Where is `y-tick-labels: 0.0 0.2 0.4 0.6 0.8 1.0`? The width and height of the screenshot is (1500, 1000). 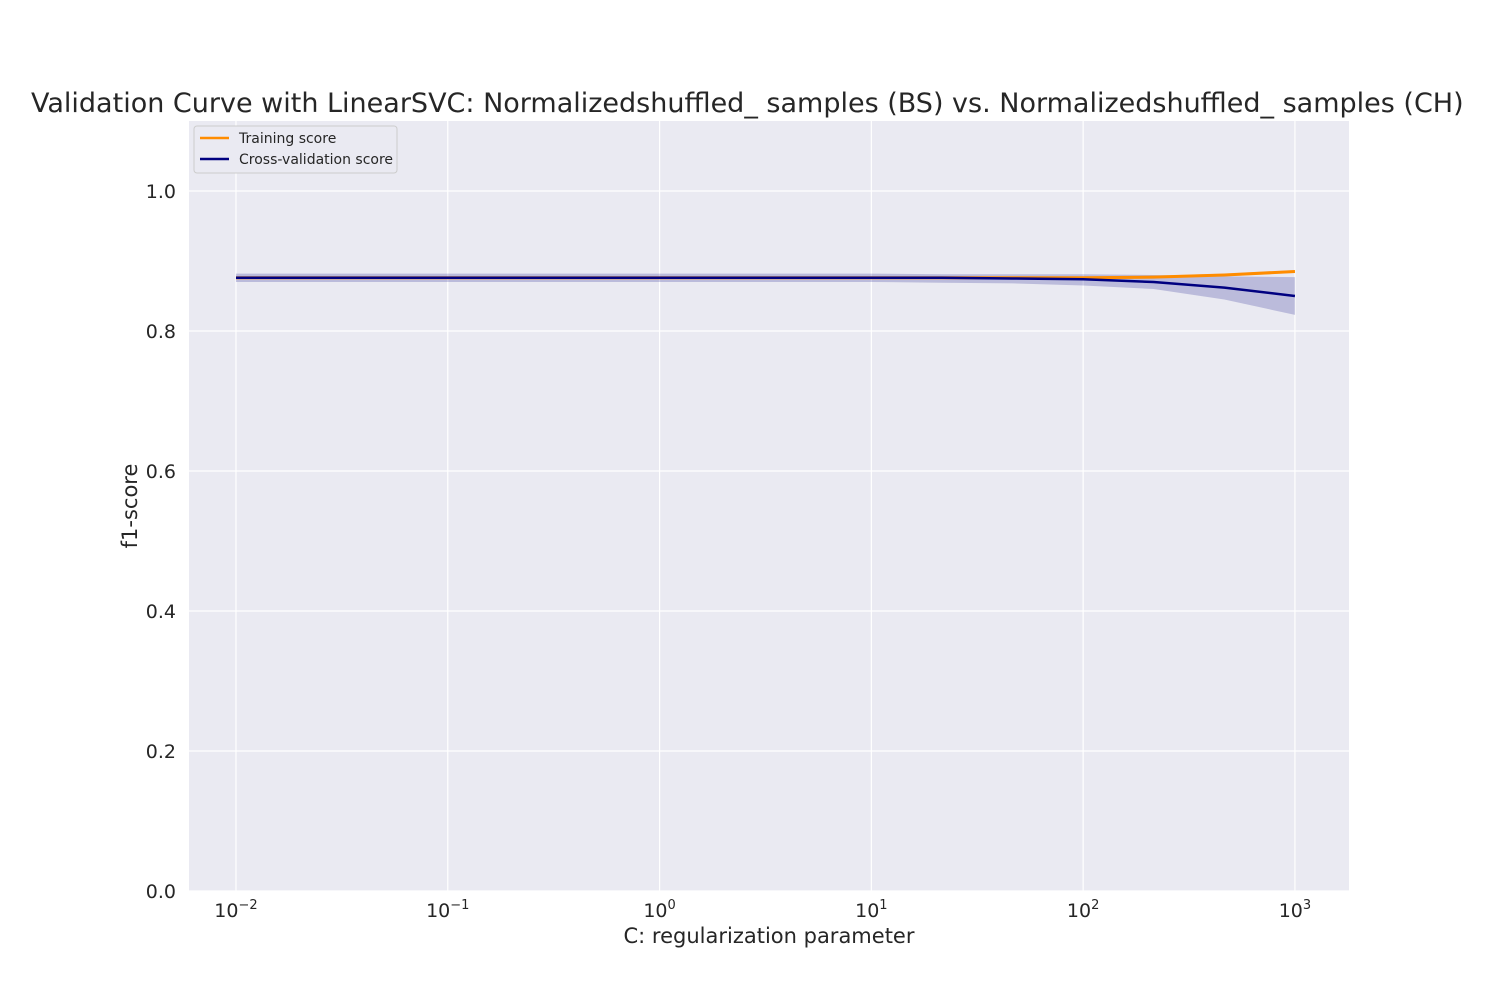
y-tick-labels: 0.0 0.2 0.4 0.6 0.8 1.0 is located at coordinates (161, 542).